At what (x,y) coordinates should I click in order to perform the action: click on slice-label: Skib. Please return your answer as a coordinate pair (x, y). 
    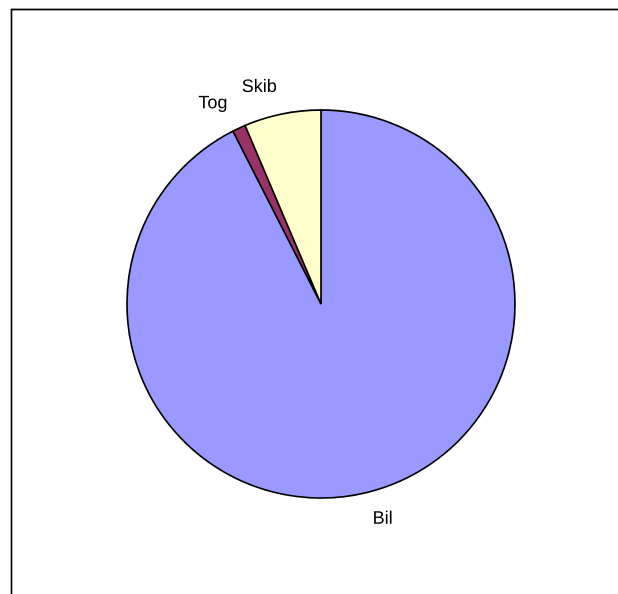
    Looking at the image, I should click on (259, 85).